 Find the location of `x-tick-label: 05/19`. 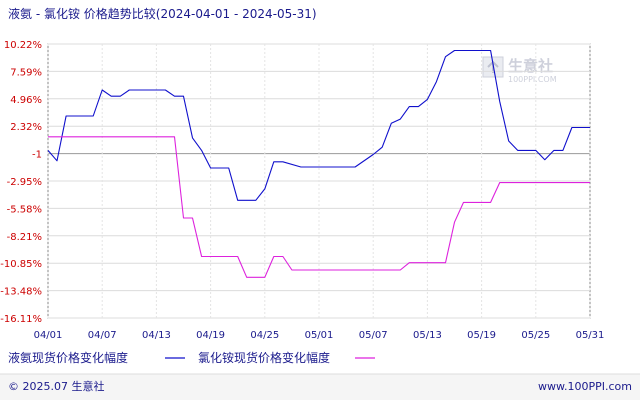

x-tick-label: 05/19 is located at coordinates (481, 335).